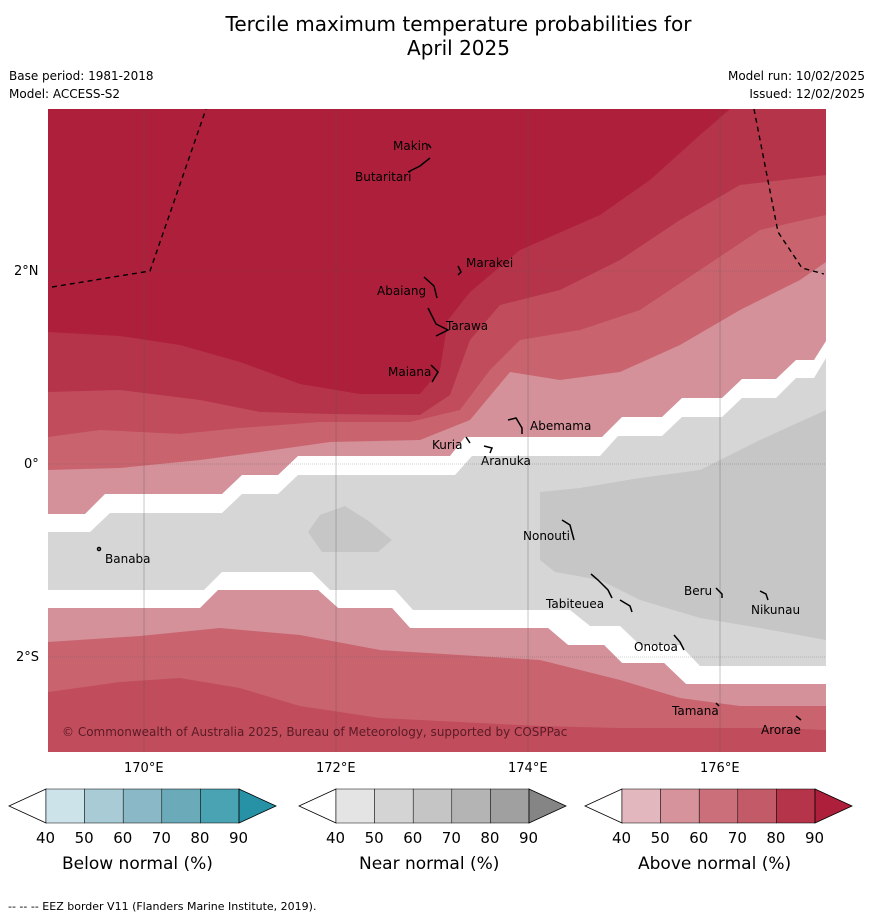 This screenshot has width=873, height=919. I want to click on colorbar-above-extend-high, so click(833, 806).